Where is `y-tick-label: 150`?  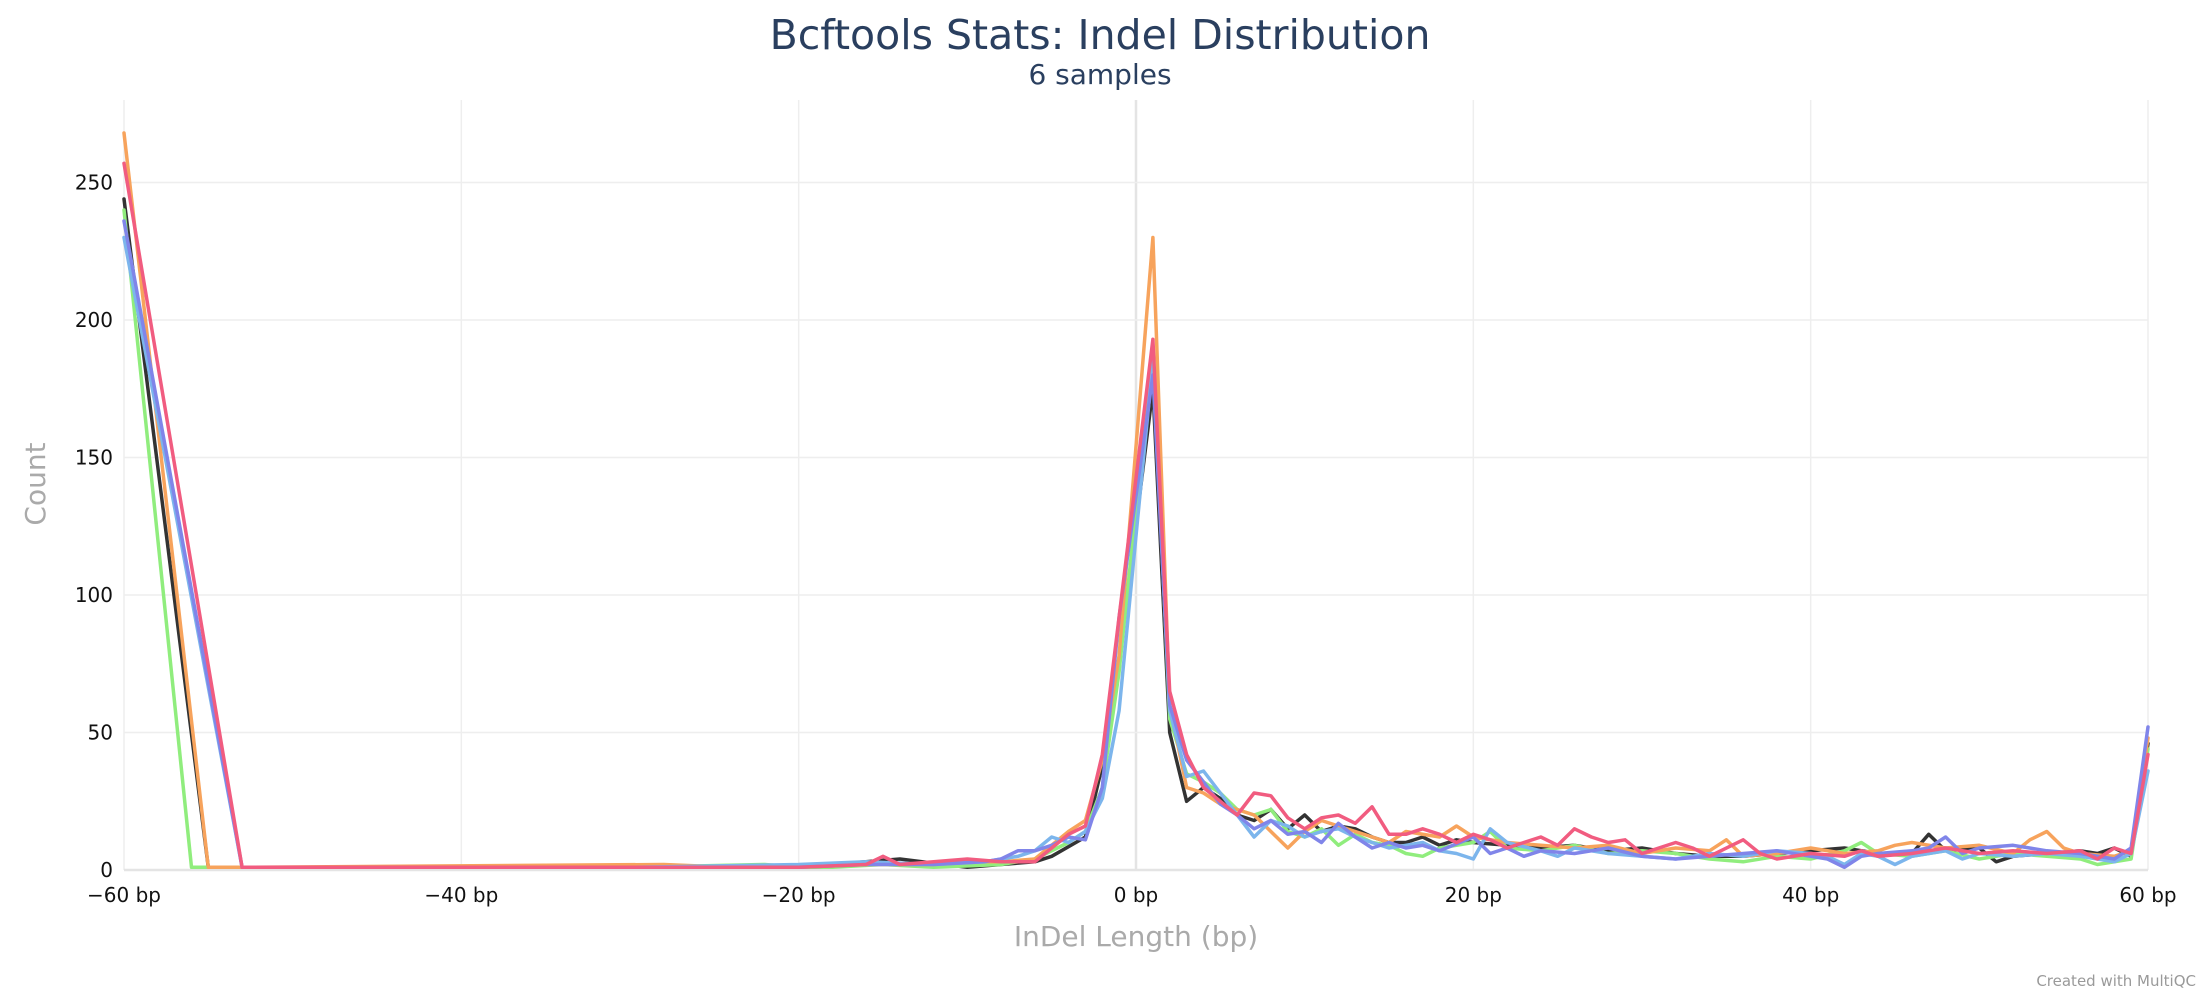 y-tick-label: 150 is located at coordinates (94, 458).